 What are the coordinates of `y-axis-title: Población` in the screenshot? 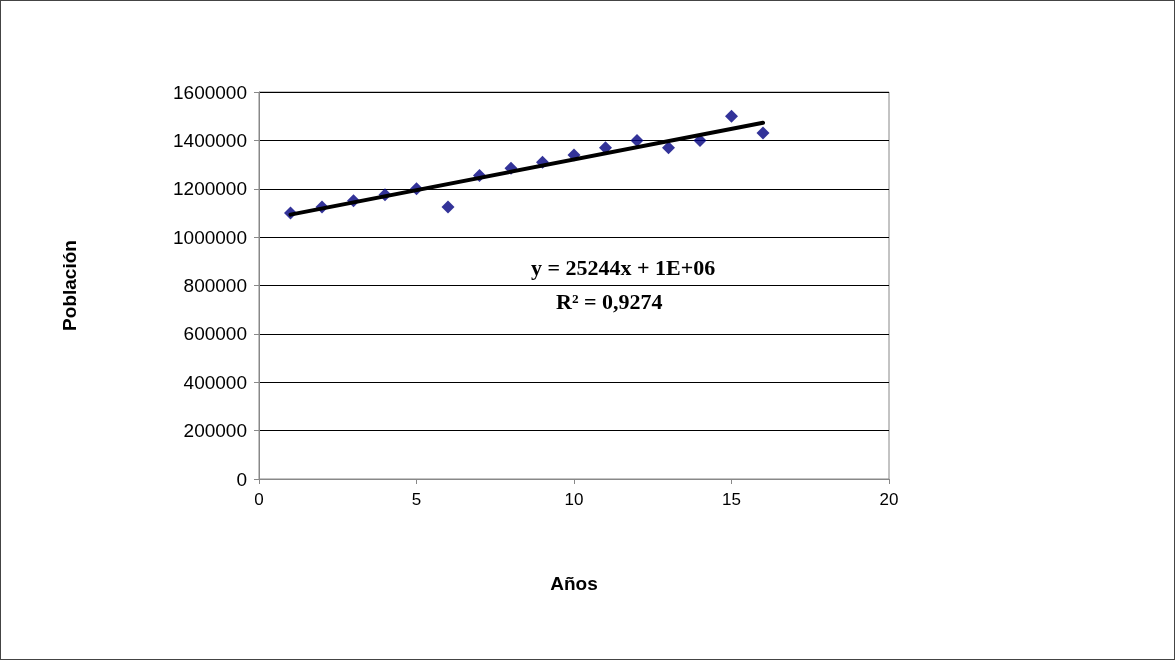 It's located at (69, 285).